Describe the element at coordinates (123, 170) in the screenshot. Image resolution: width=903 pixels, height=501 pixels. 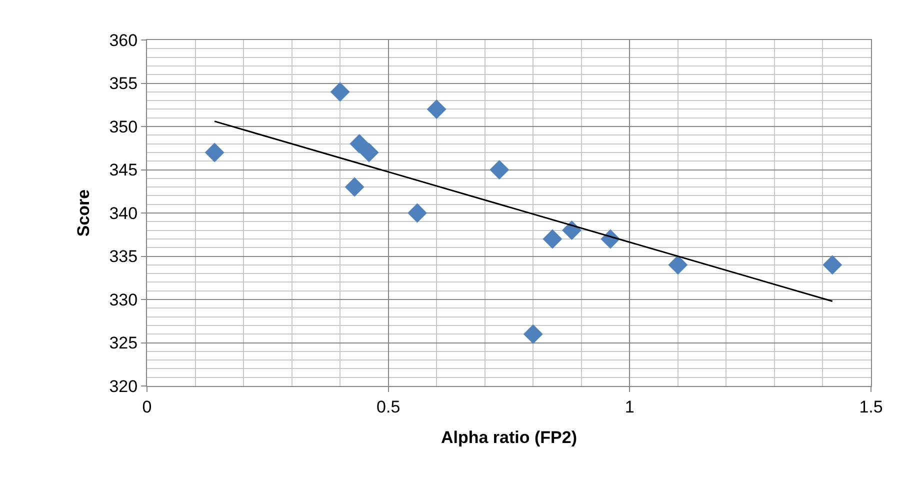
I see `y-tick-label: 345` at that location.